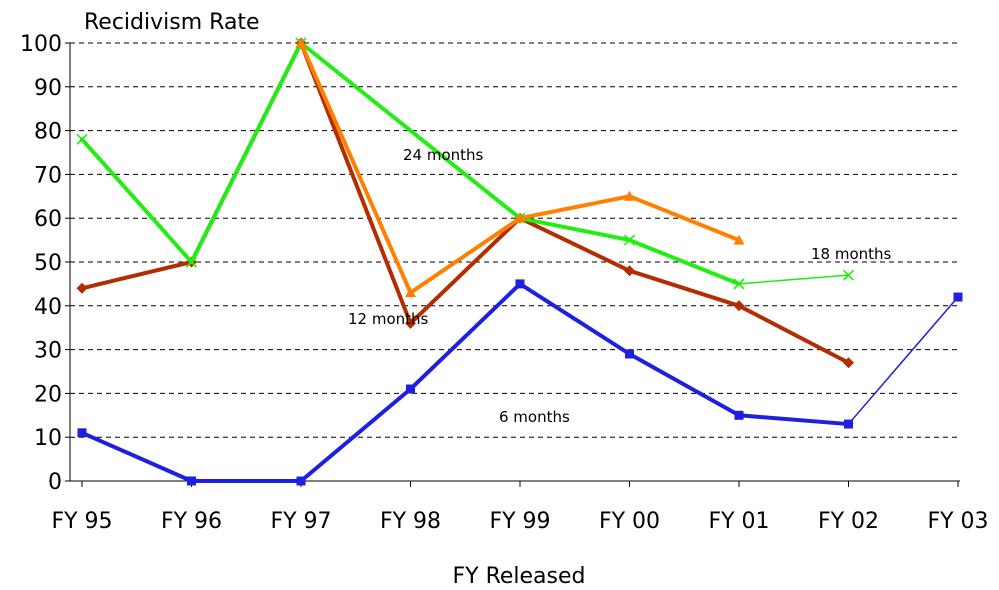  Describe the element at coordinates (534, 417) in the screenshot. I see `annotation-6-months: 6 months` at that location.